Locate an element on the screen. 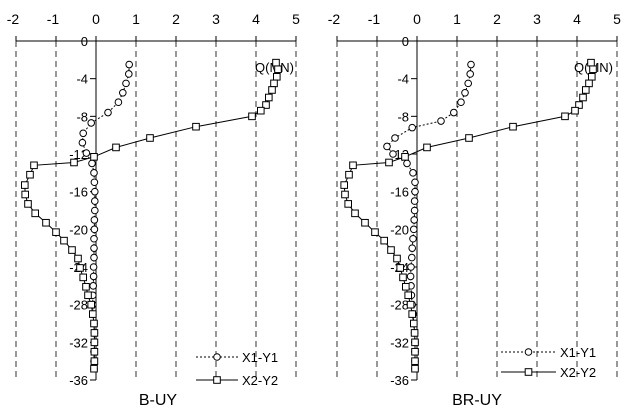 The height and width of the screenshot is (417, 623). chart-title: B-UY is located at coordinates (158, 400).